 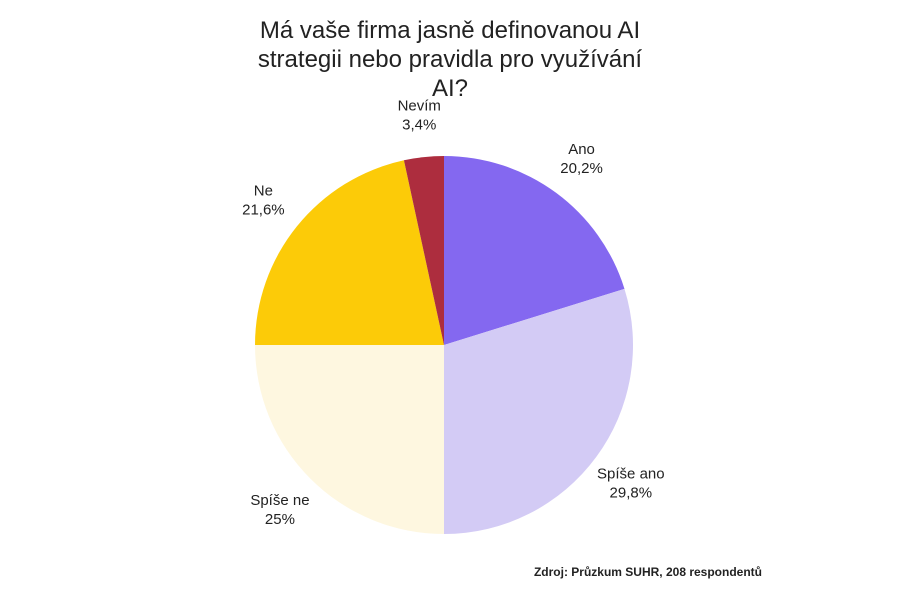 I want to click on pie-slice-ne, so click(x=349, y=252).